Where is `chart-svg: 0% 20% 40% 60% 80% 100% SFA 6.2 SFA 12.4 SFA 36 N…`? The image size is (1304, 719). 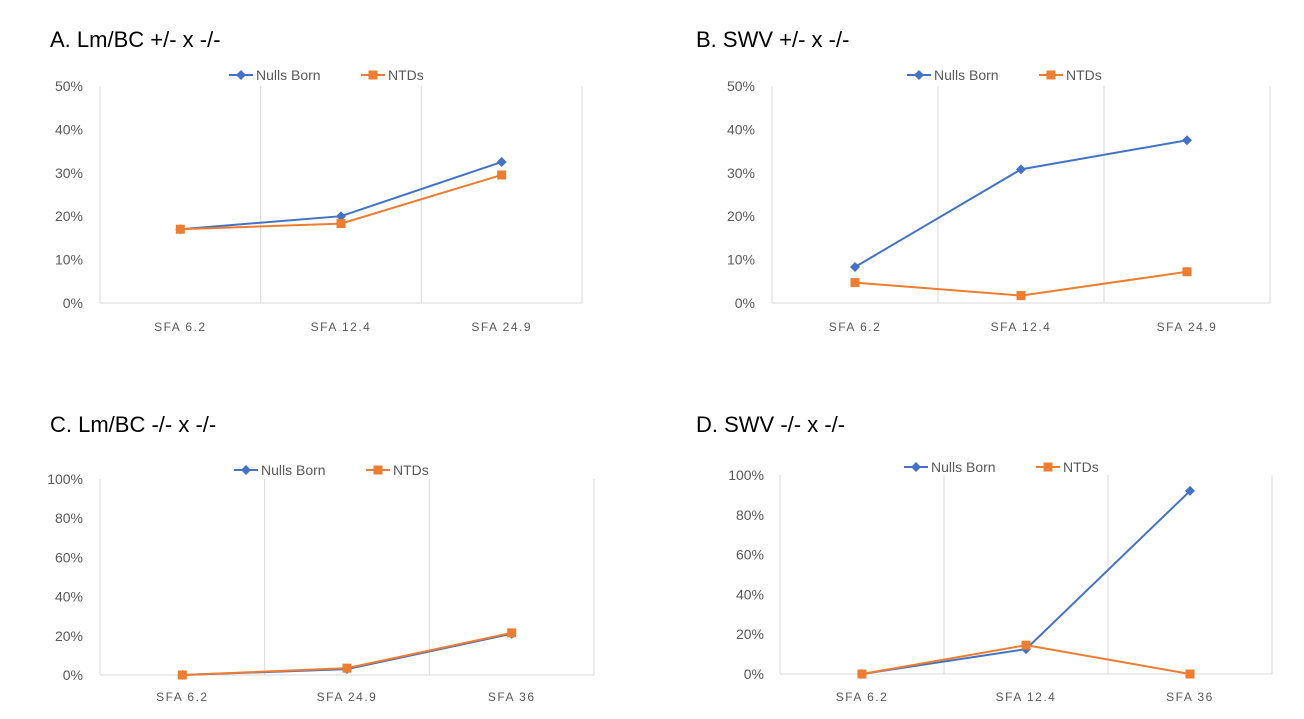
chart-svg: 0% 20% 40% 60% 80% 100% SFA 6.2 SFA 12.4 SFA 36 N… is located at coordinates (1000, 581).